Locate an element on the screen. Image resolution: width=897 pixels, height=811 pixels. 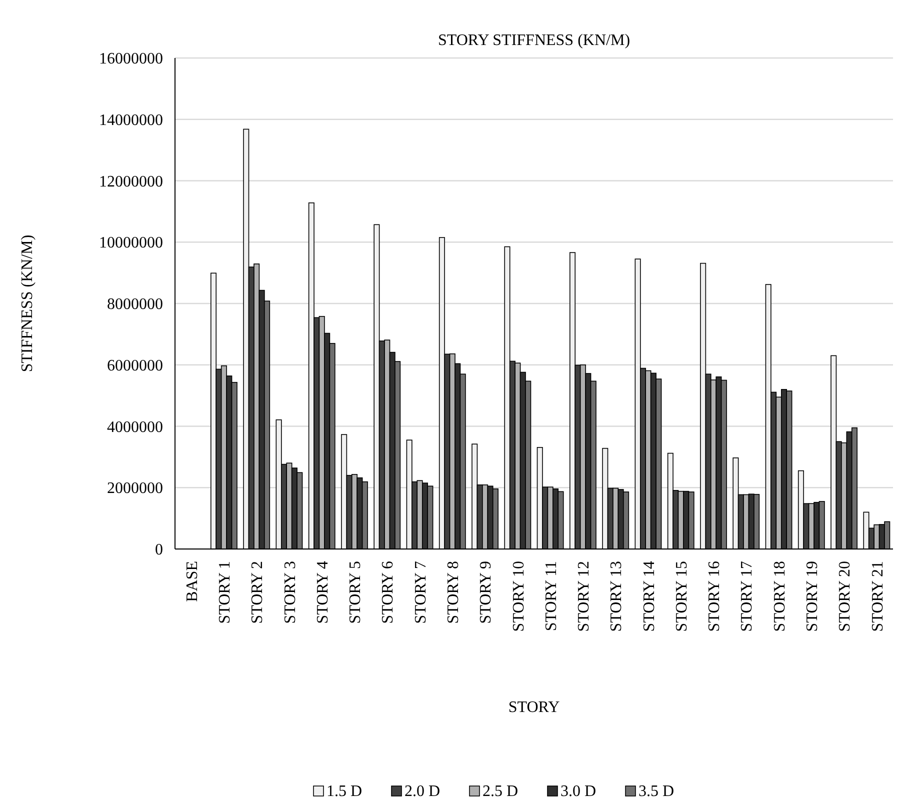
y-tick-label: 12000000 is located at coordinates (131, 181).